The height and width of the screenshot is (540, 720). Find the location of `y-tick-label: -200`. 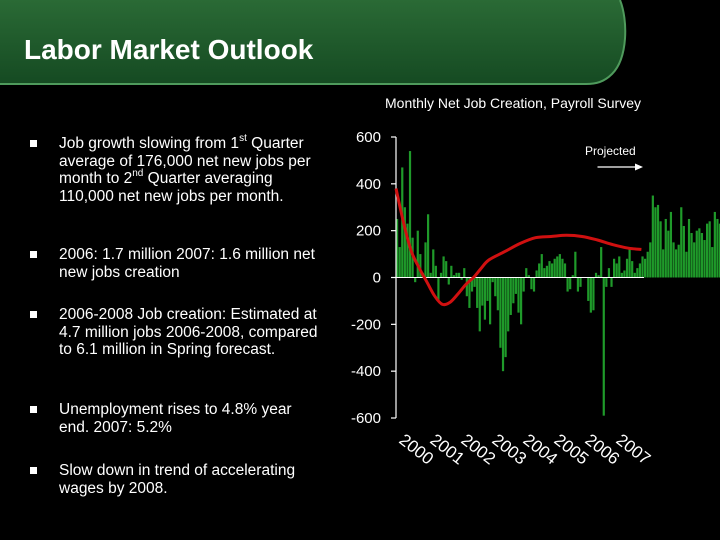

y-tick-label: -200 is located at coordinates (366, 324).